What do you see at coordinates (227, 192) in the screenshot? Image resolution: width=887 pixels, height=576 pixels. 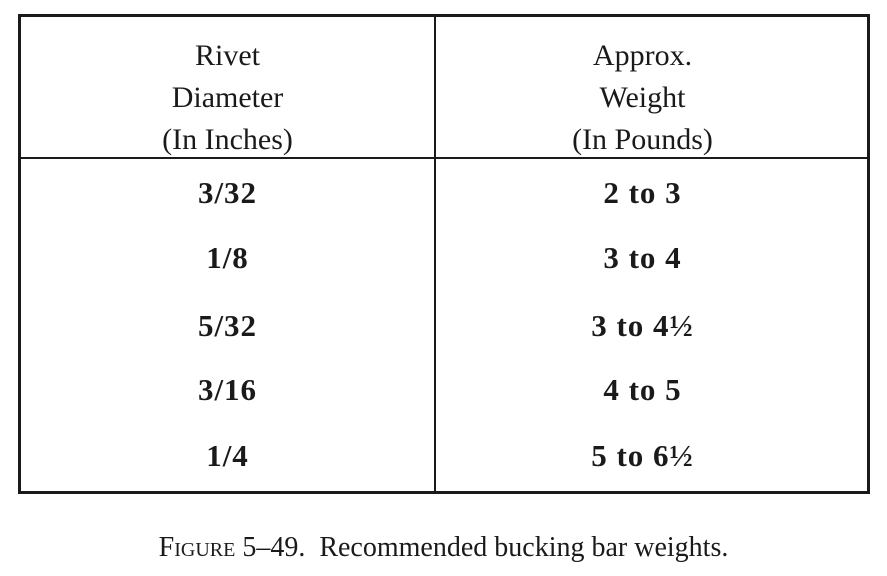 I see `table-cell: 3/32` at bounding box center [227, 192].